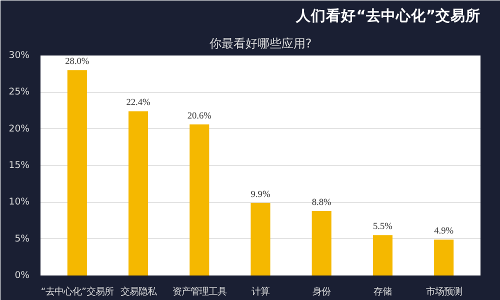 This screenshot has height=300, width=500. What do you see at coordinates (322, 203) in the screenshot?
I see `data-label: 8.8%` at bounding box center [322, 203].